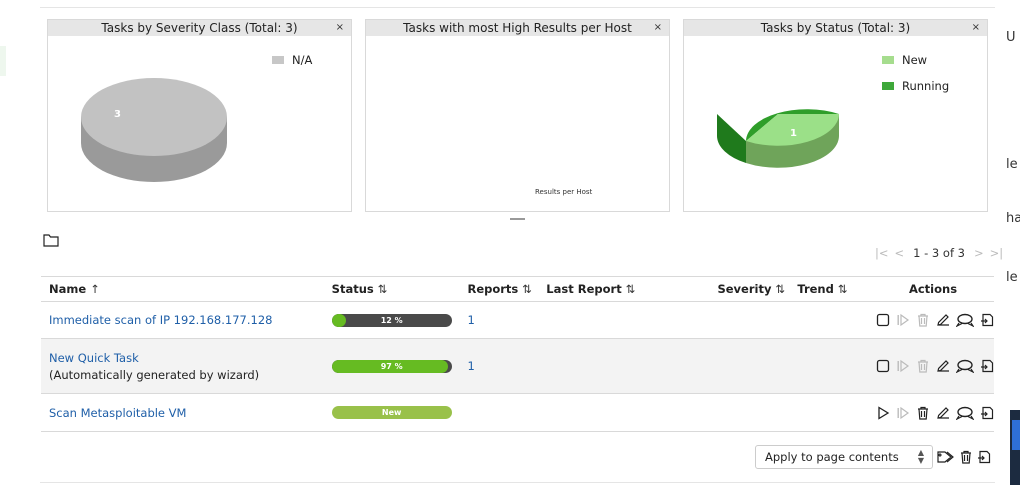 The image size is (1020, 485). What do you see at coordinates (51, 241) in the screenshot?
I see `folder-icon` at bounding box center [51, 241].